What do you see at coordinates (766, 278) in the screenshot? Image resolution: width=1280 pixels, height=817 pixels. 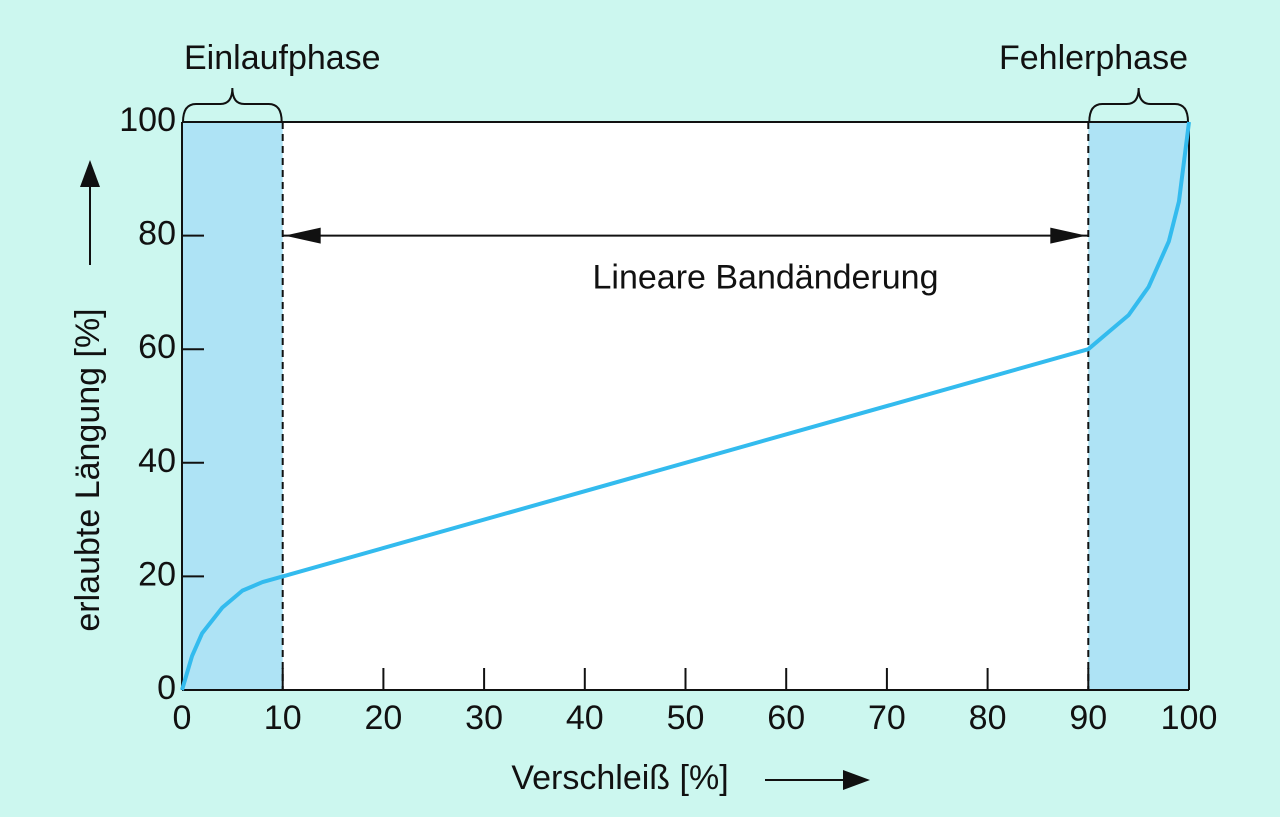 I see `range-label: Lineare Bandänderung` at bounding box center [766, 278].